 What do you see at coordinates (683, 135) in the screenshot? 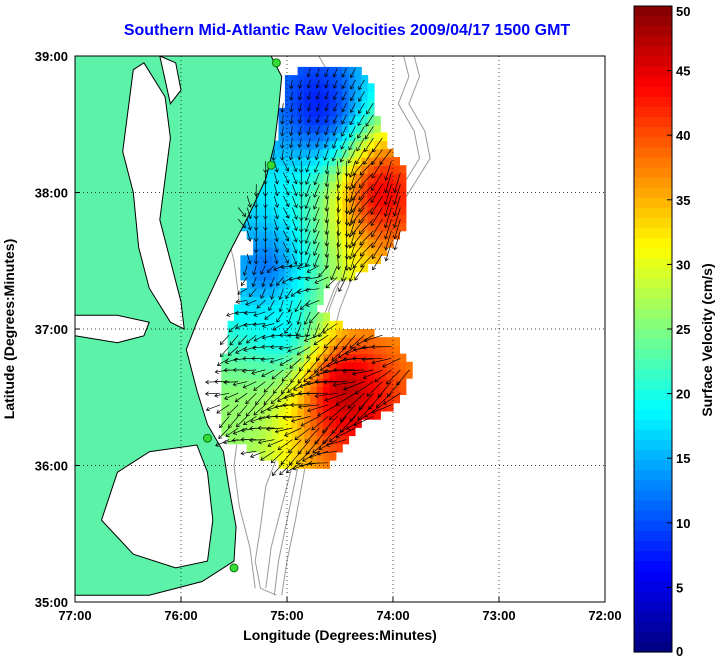
I see `colorbar-tick-label: 40` at bounding box center [683, 135].